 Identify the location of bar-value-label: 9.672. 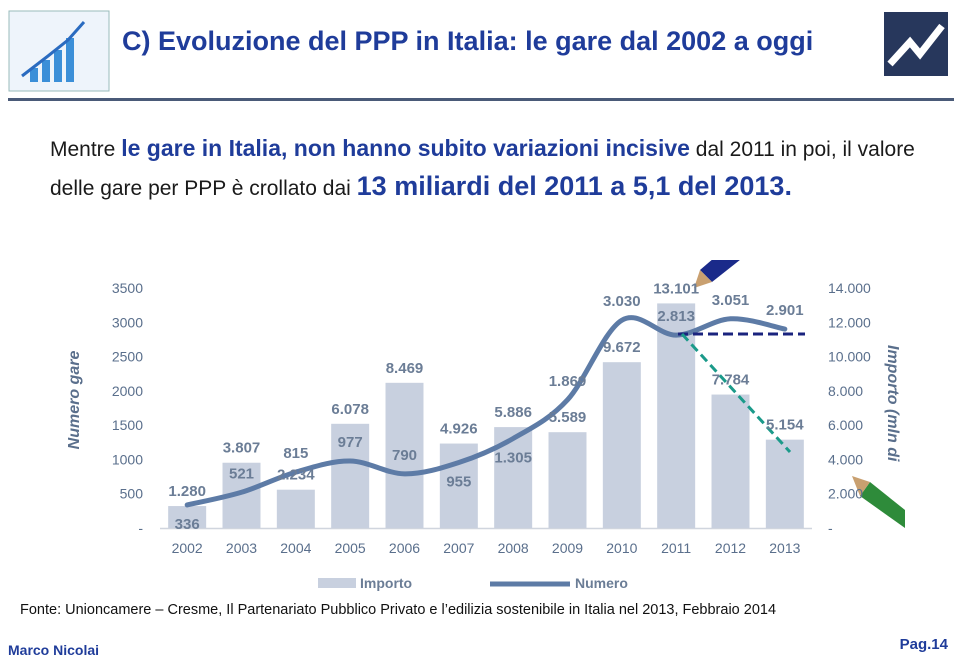
(622, 347).